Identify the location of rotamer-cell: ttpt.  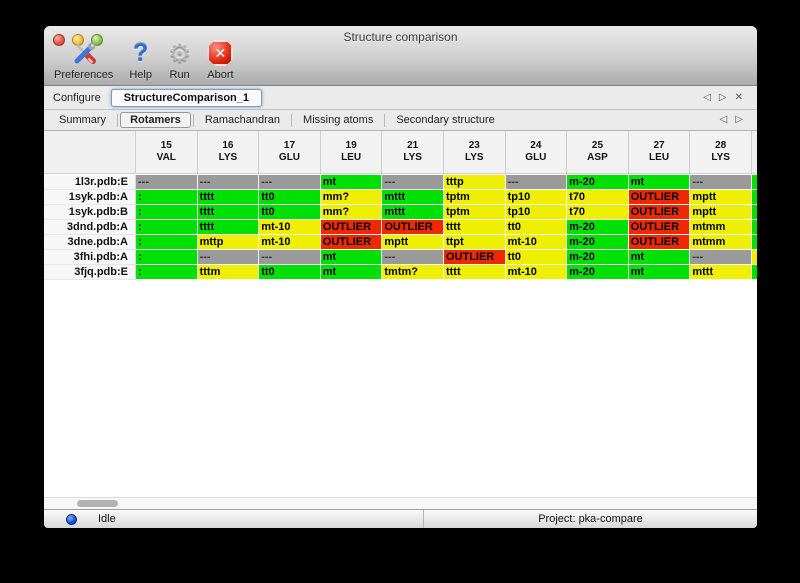
(474, 242).